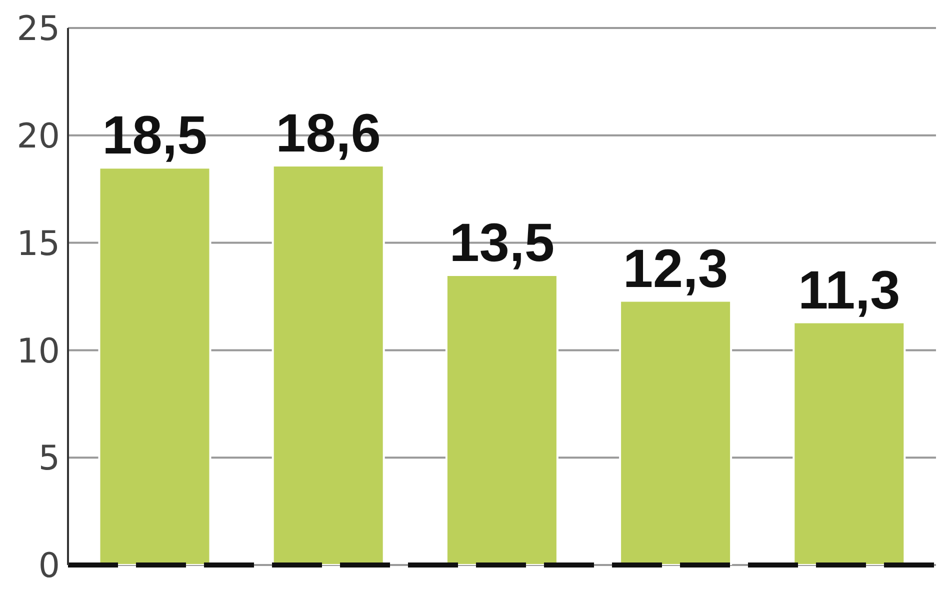 This screenshot has width=948, height=593. What do you see at coordinates (38, 29) in the screenshot?
I see `y-tick-label: 25` at bounding box center [38, 29].